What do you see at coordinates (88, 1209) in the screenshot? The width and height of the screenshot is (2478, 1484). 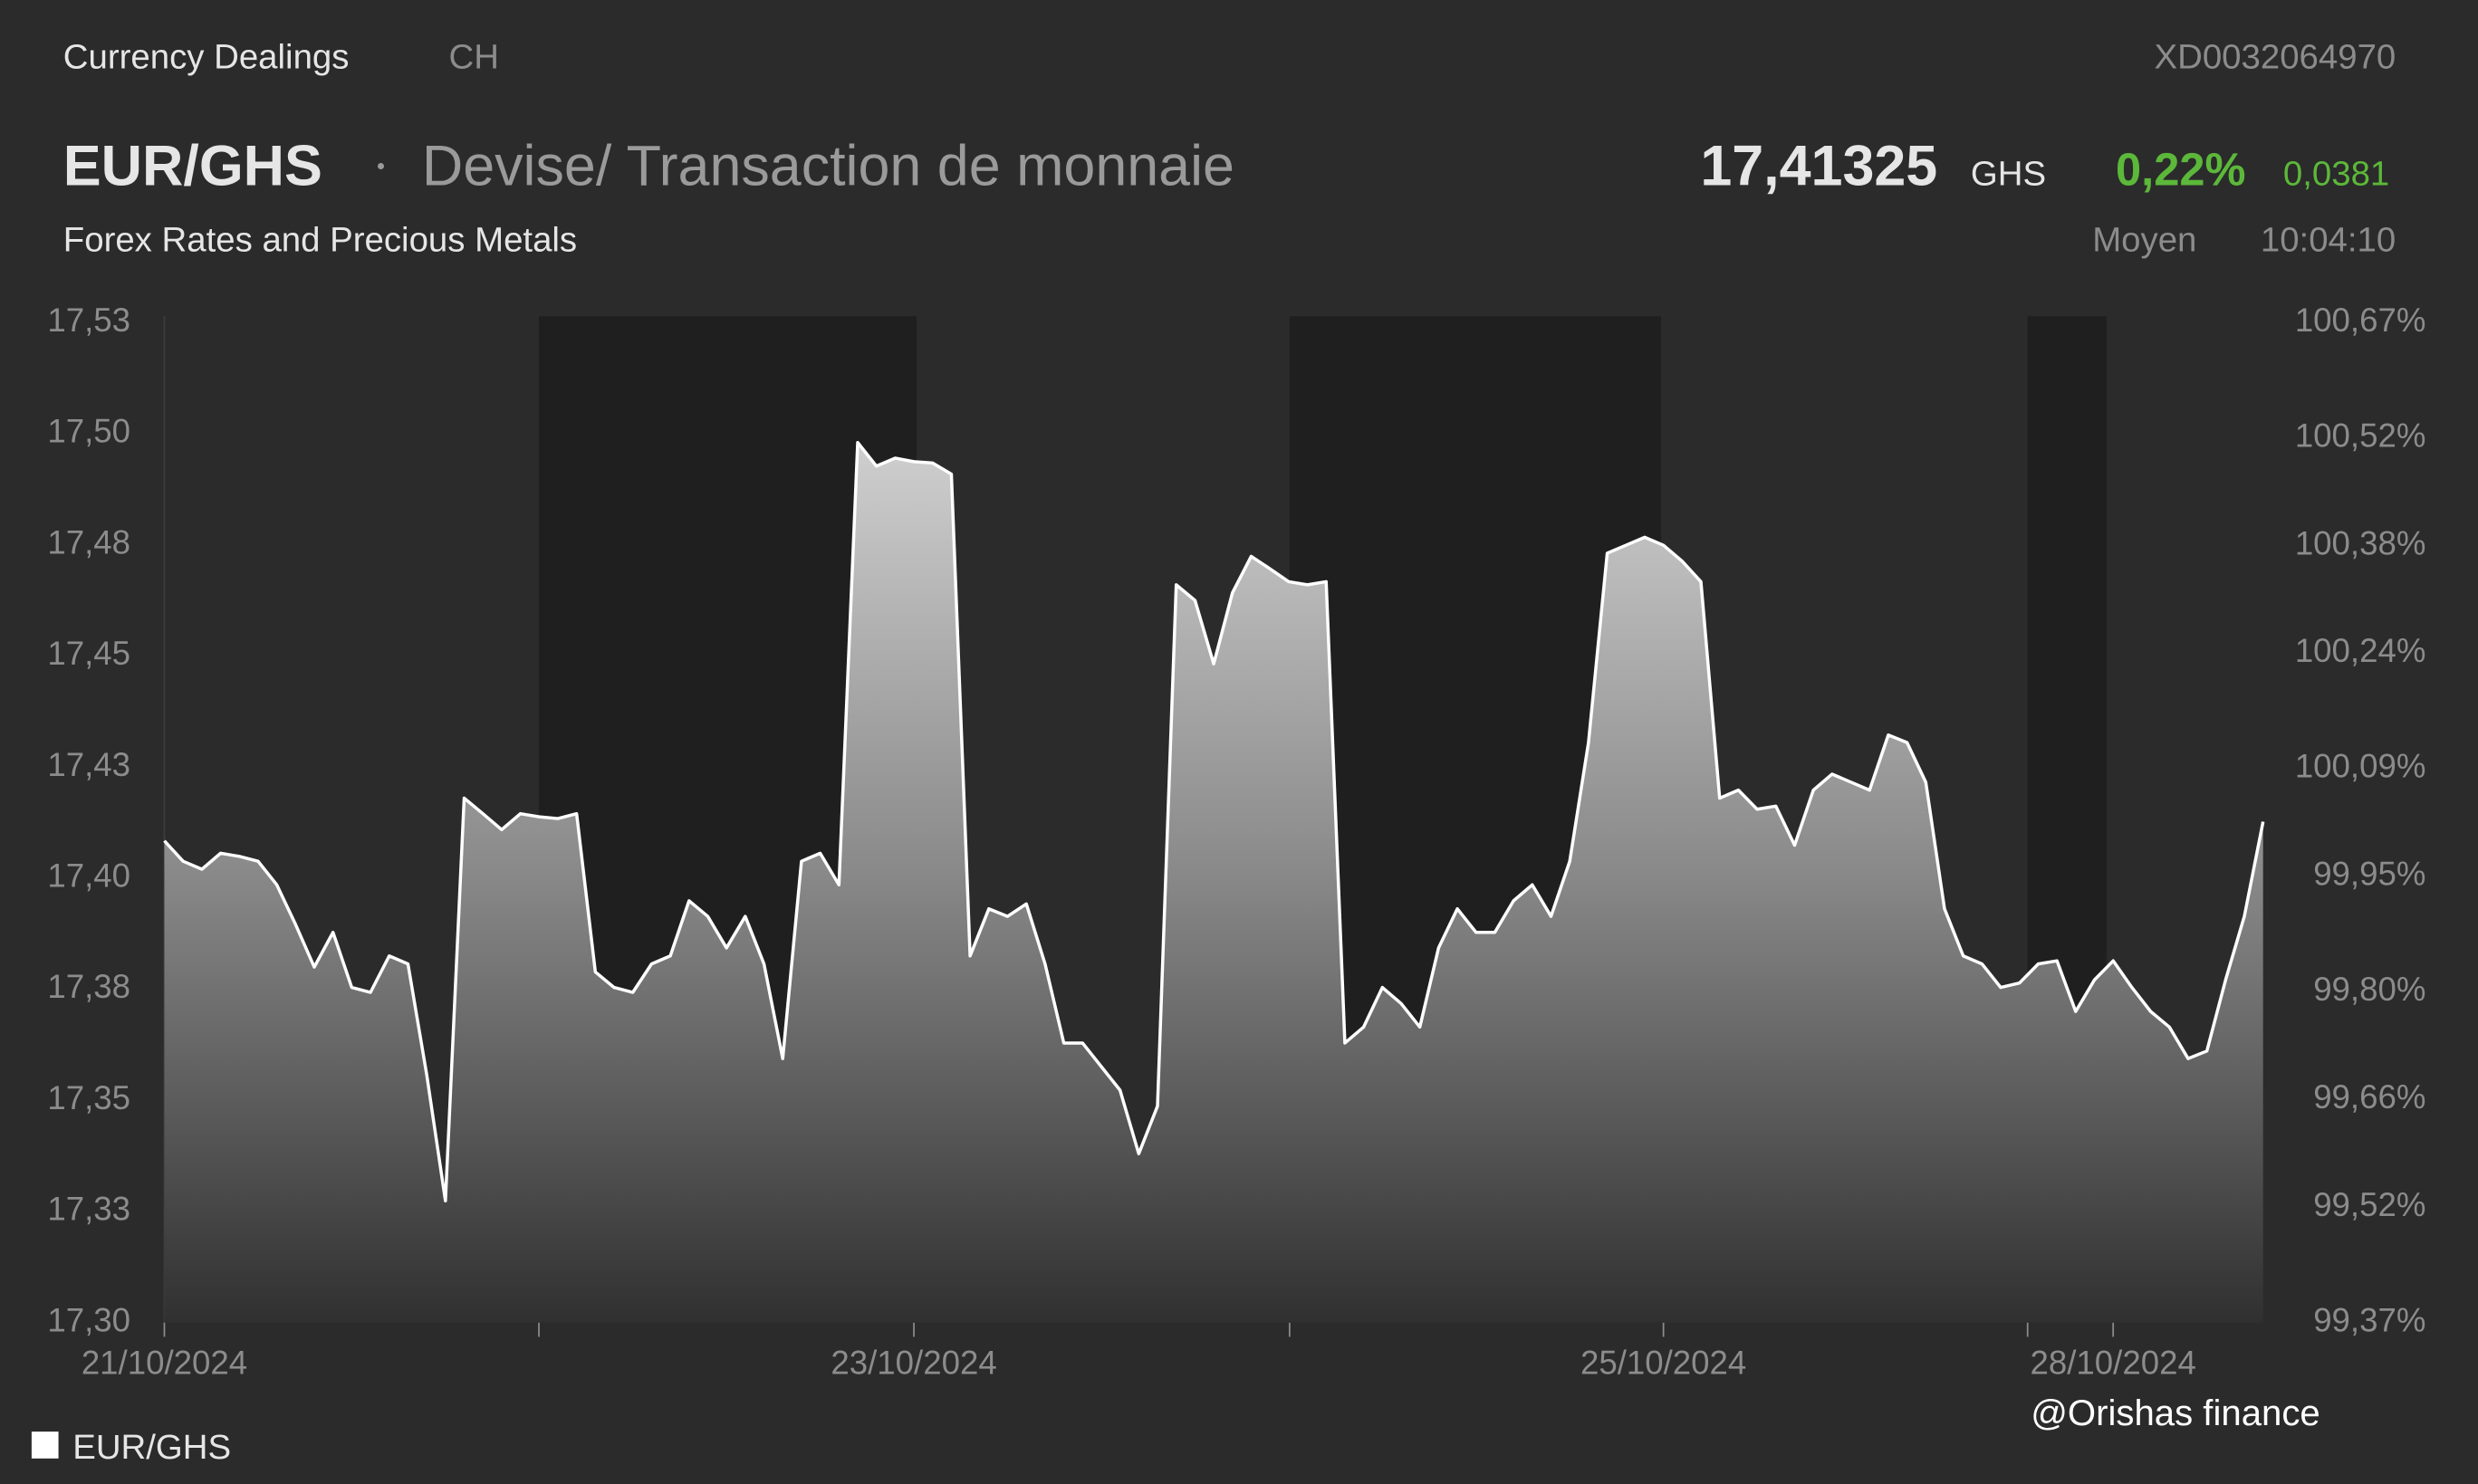 I see `y-tick-label: 17,33` at bounding box center [88, 1209].